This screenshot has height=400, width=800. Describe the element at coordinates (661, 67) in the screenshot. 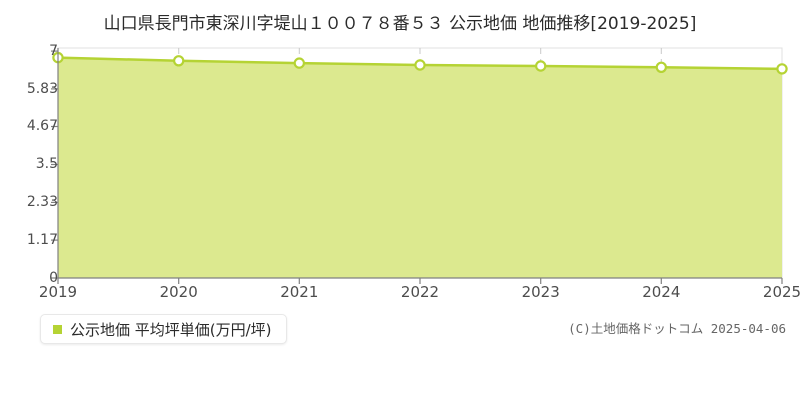

I see `data-point-2024` at that location.